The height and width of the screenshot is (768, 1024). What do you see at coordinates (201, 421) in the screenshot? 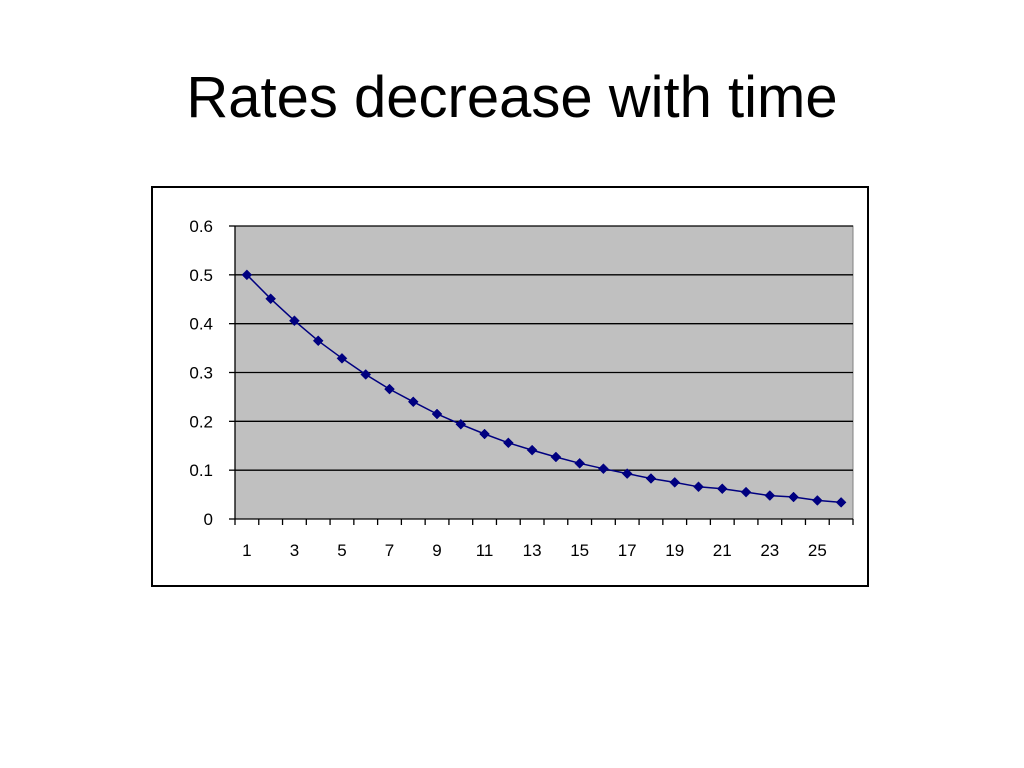
I see `y-tick-label: 0.2` at bounding box center [201, 421].